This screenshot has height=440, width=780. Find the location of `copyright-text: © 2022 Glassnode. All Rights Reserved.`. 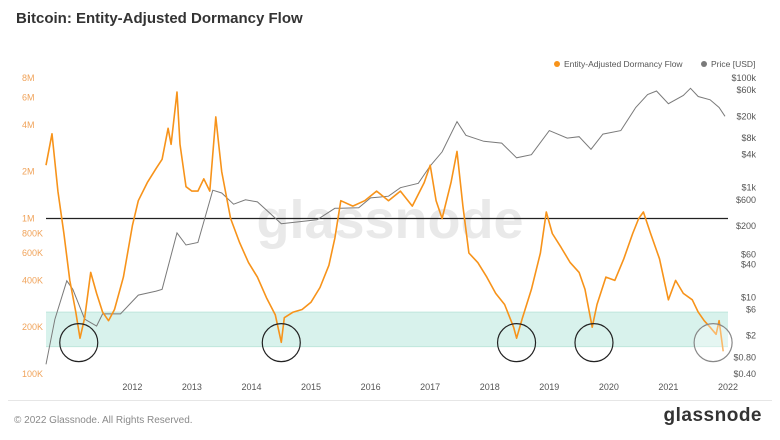

copyright-text: © 2022 Glassnode. All Rights Reserved. is located at coordinates (103, 420).